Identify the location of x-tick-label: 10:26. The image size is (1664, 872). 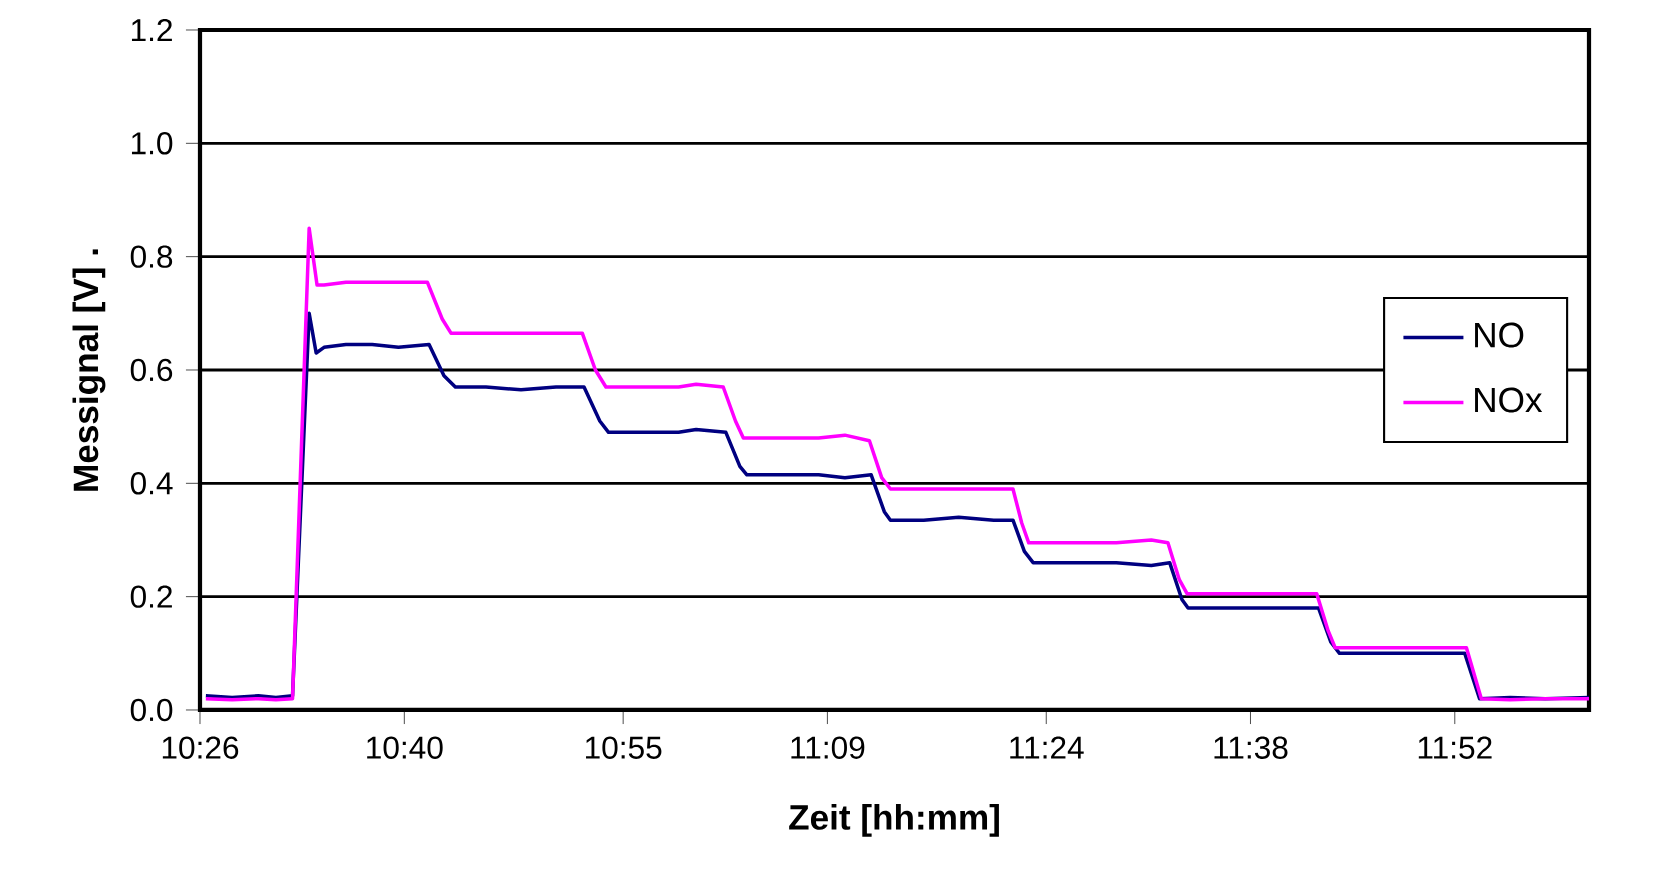
(200, 747).